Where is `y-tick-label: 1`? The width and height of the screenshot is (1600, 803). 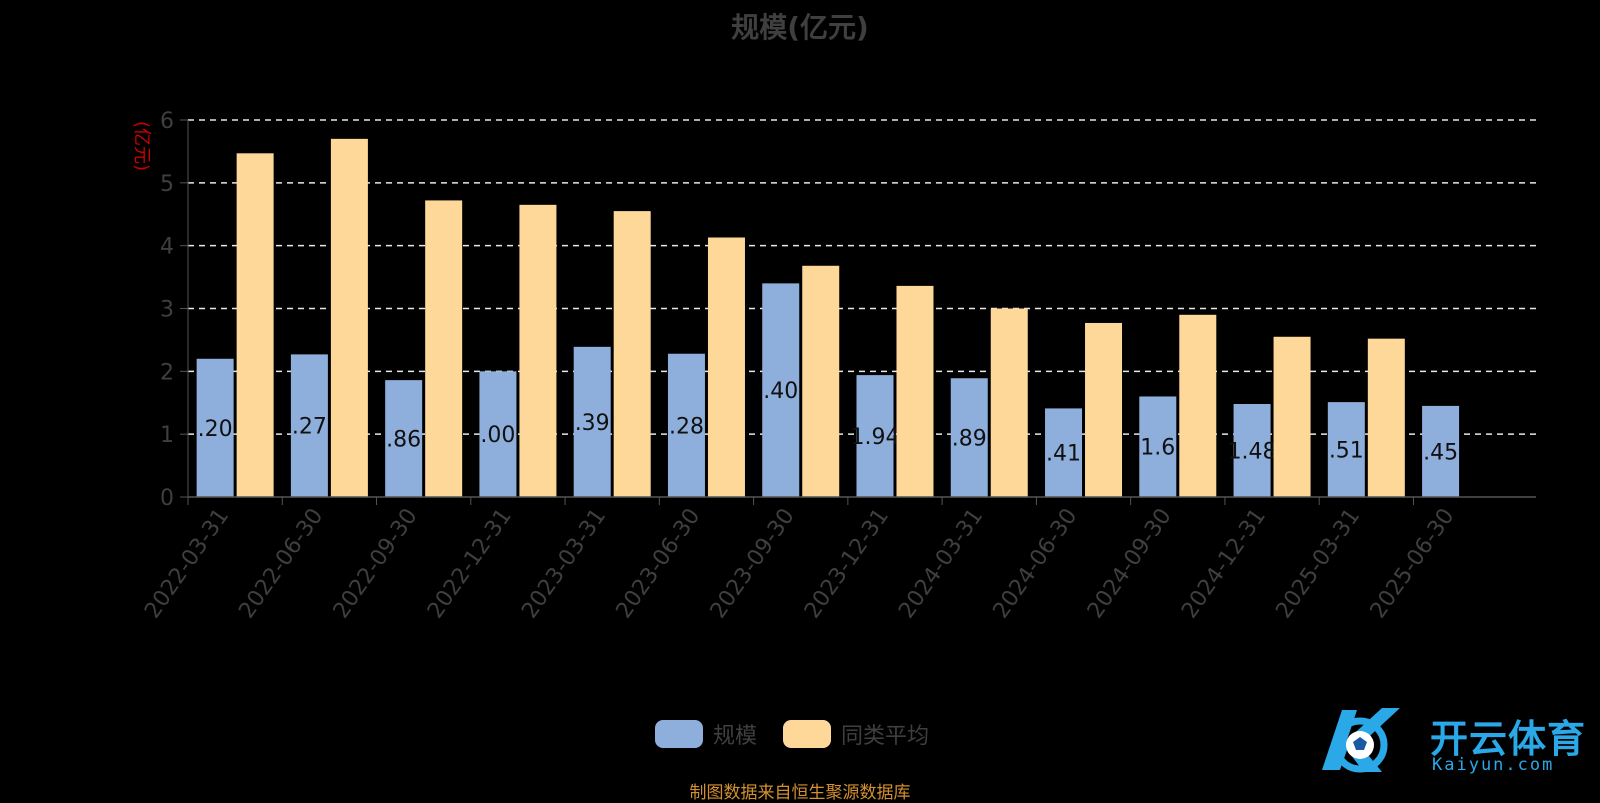 y-tick-label: 1 is located at coordinates (167, 435).